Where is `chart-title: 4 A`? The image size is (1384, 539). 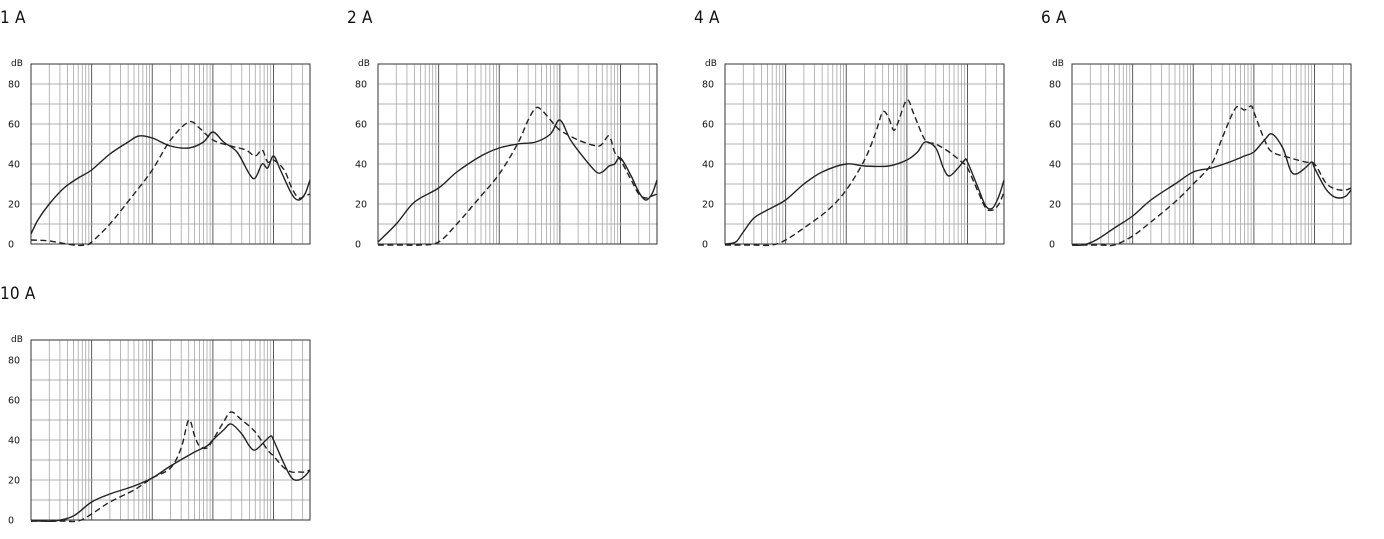
chart-title: 4 A is located at coordinates (707, 18).